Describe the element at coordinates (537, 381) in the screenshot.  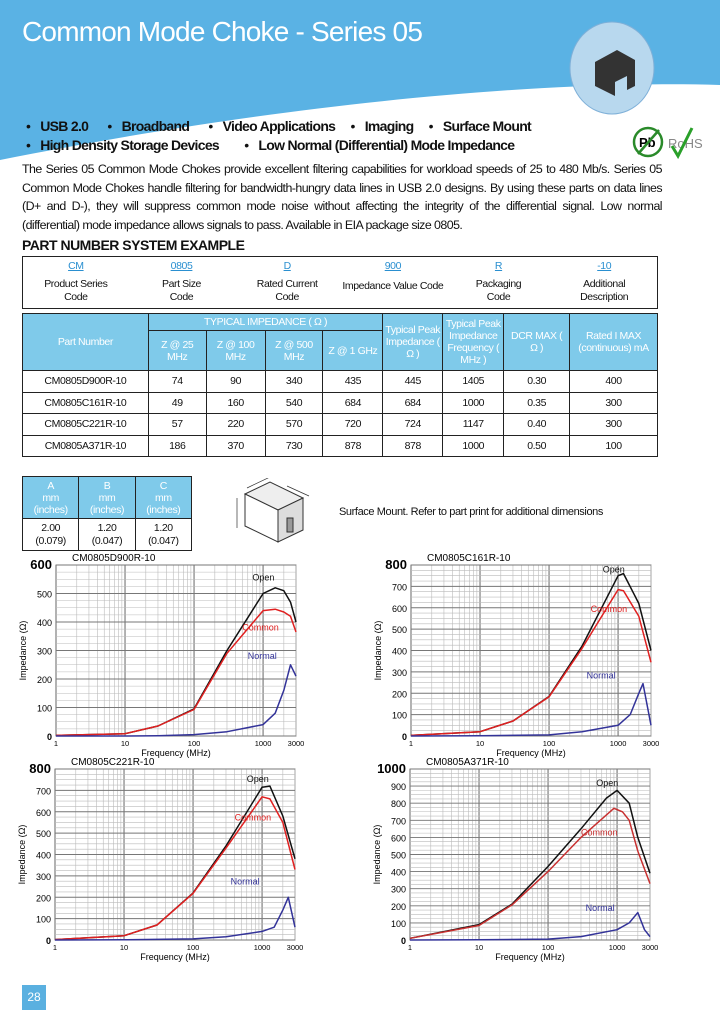
I see `cell: 0.30` at that location.